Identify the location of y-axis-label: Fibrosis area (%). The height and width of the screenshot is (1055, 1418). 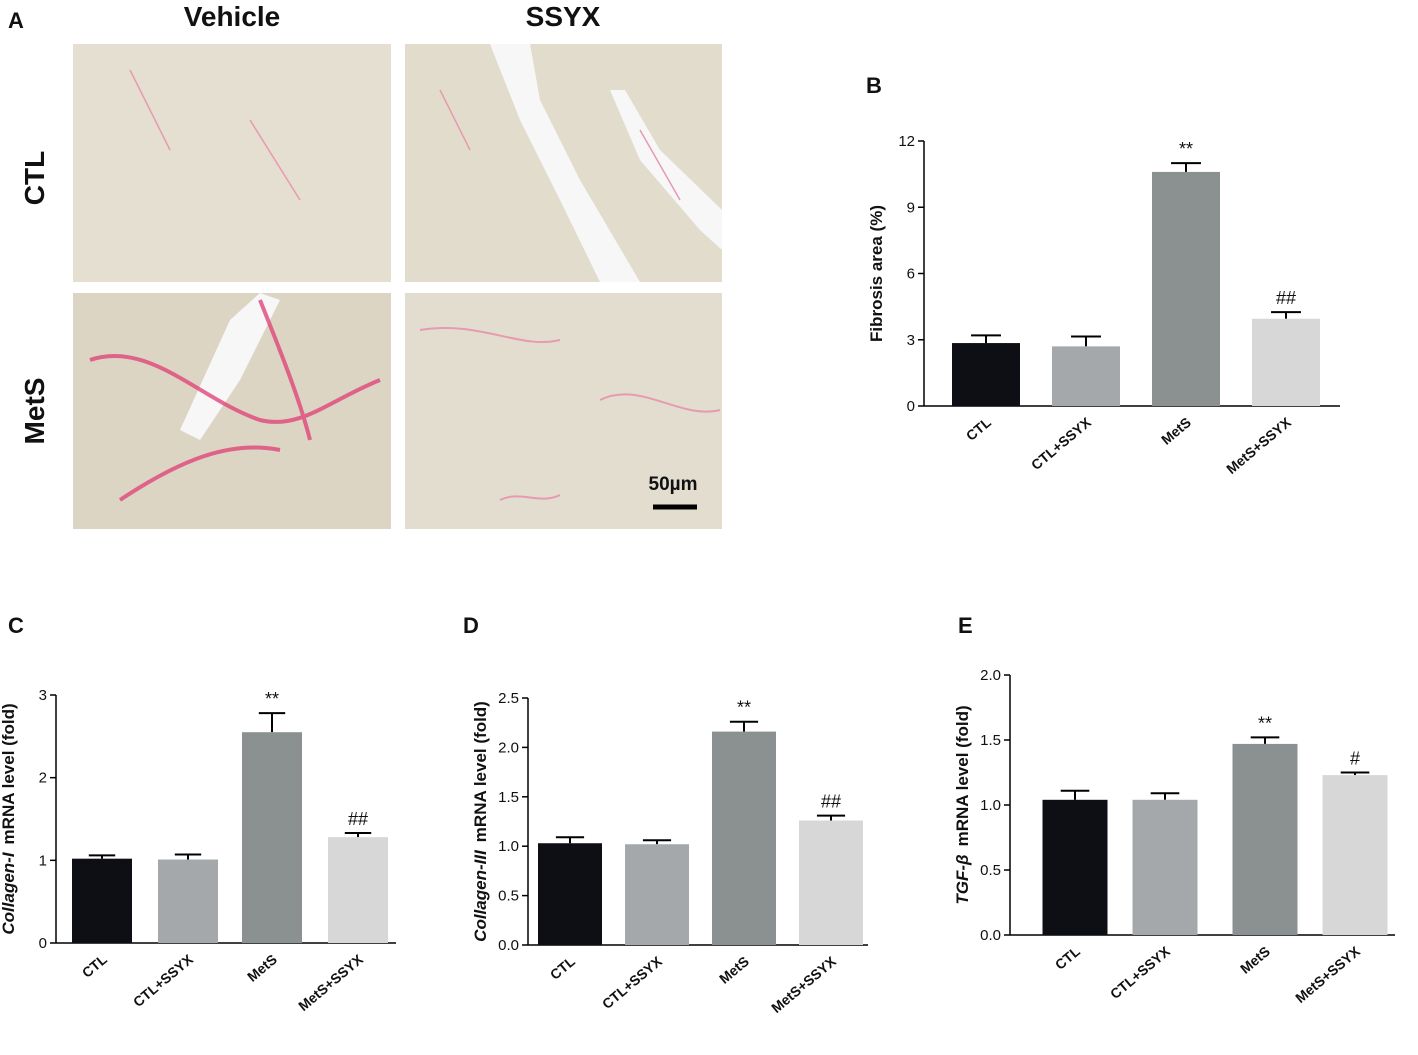
(876, 273).